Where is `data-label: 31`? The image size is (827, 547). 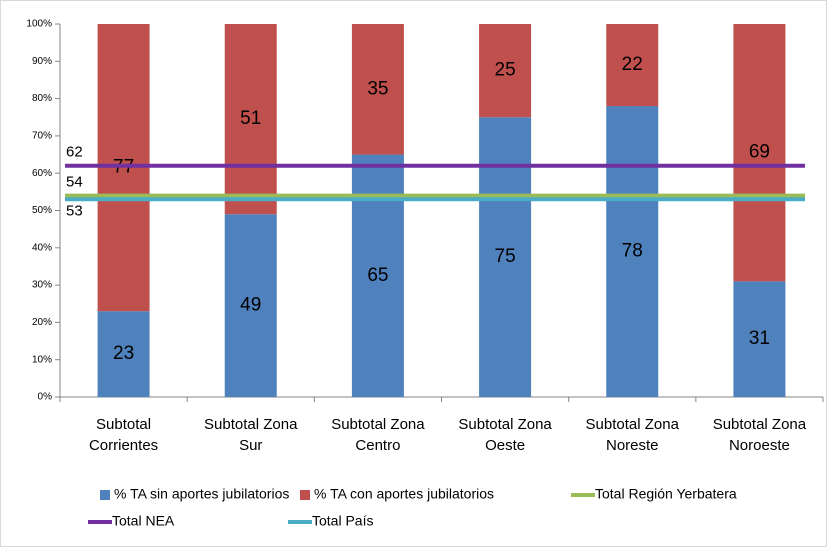
data-label: 31 is located at coordinates (759, 338).